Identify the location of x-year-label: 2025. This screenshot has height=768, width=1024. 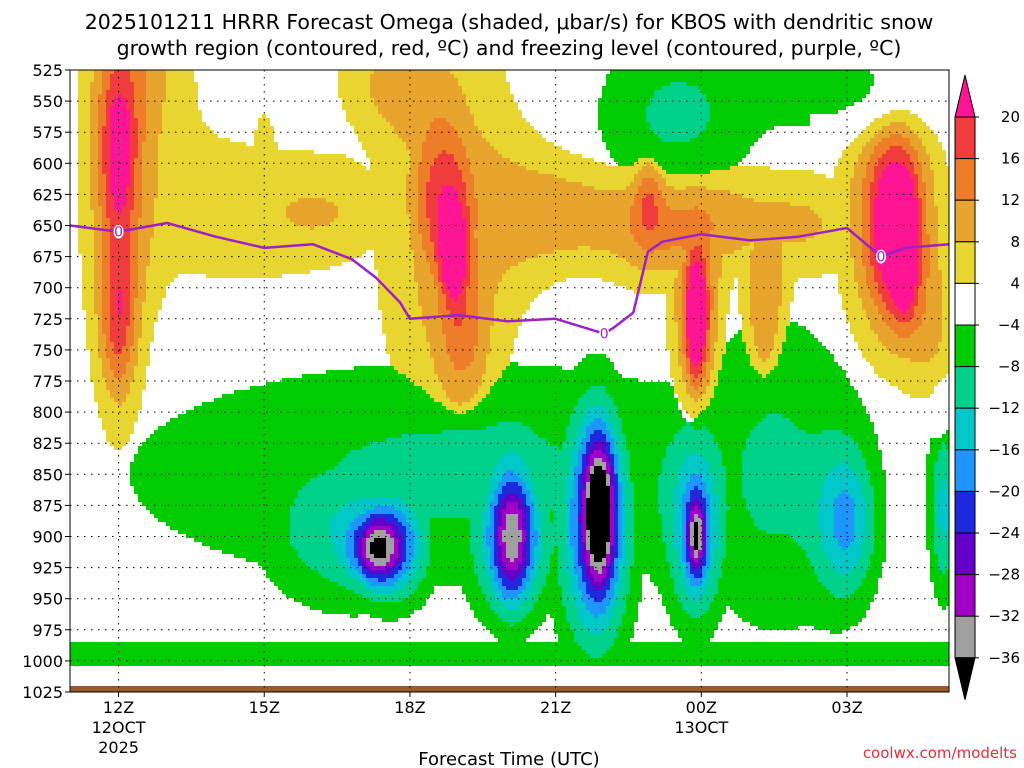
(118, 747).